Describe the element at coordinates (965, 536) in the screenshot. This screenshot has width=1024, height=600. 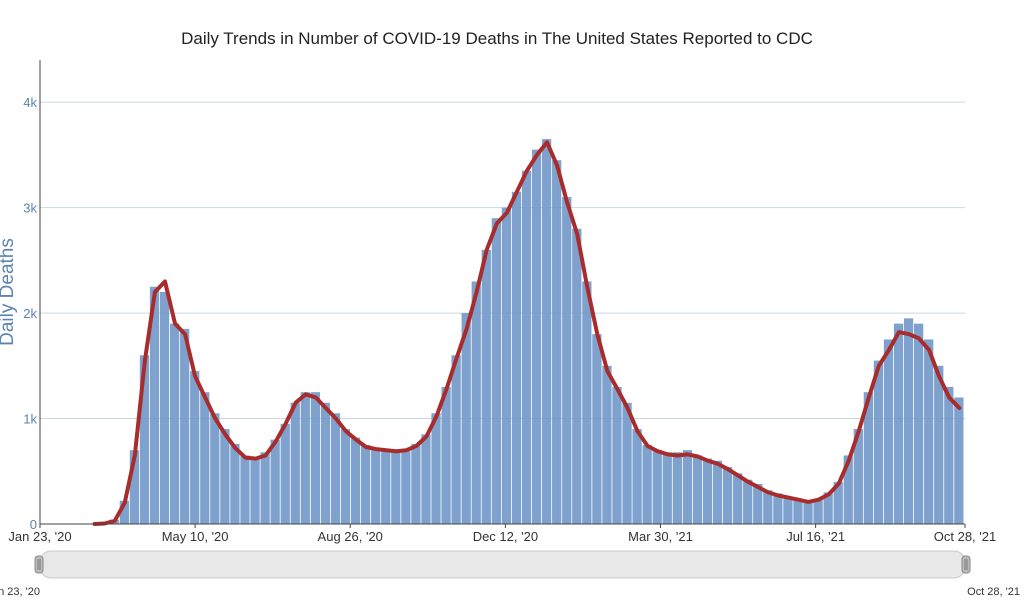
I see `x-tick-label: Oct 28, '21` at that location.